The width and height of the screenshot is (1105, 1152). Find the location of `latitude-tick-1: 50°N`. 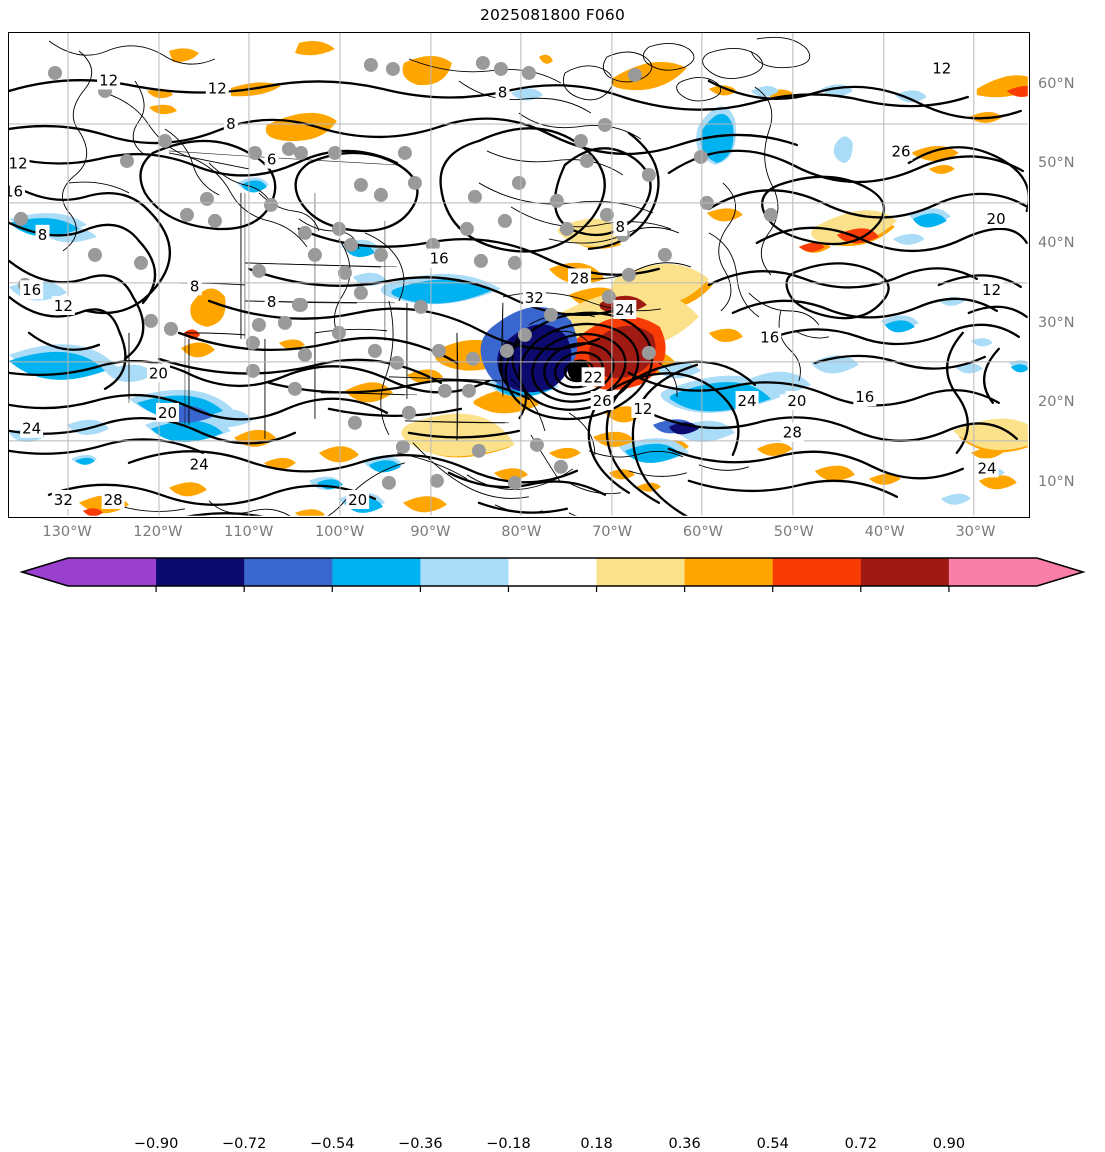

latitude-tick-1: 50°N is located at coordinates (1056, 163).